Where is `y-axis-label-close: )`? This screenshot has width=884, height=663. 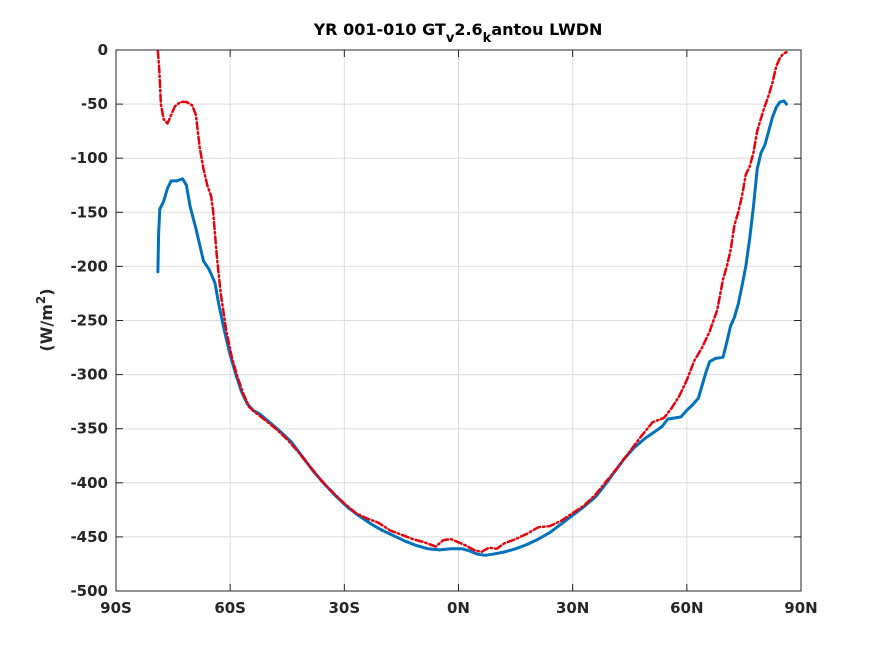
y-axis-label-close: ) is located at coordinates (46, 291).